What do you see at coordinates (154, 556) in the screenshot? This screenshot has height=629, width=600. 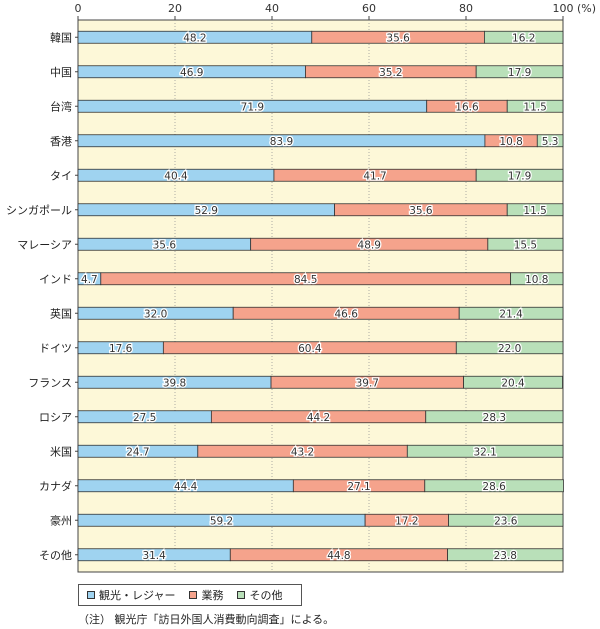 I see `data-label: 31.4` at bounding box center [154, 556].